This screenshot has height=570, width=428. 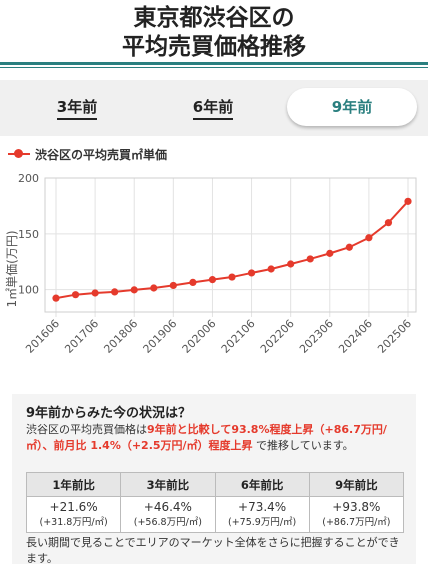 What do you see at coordinates (42, 336) in the screenshot?
I see `x-tick-label: 201606` at bounding box center [42, 336].